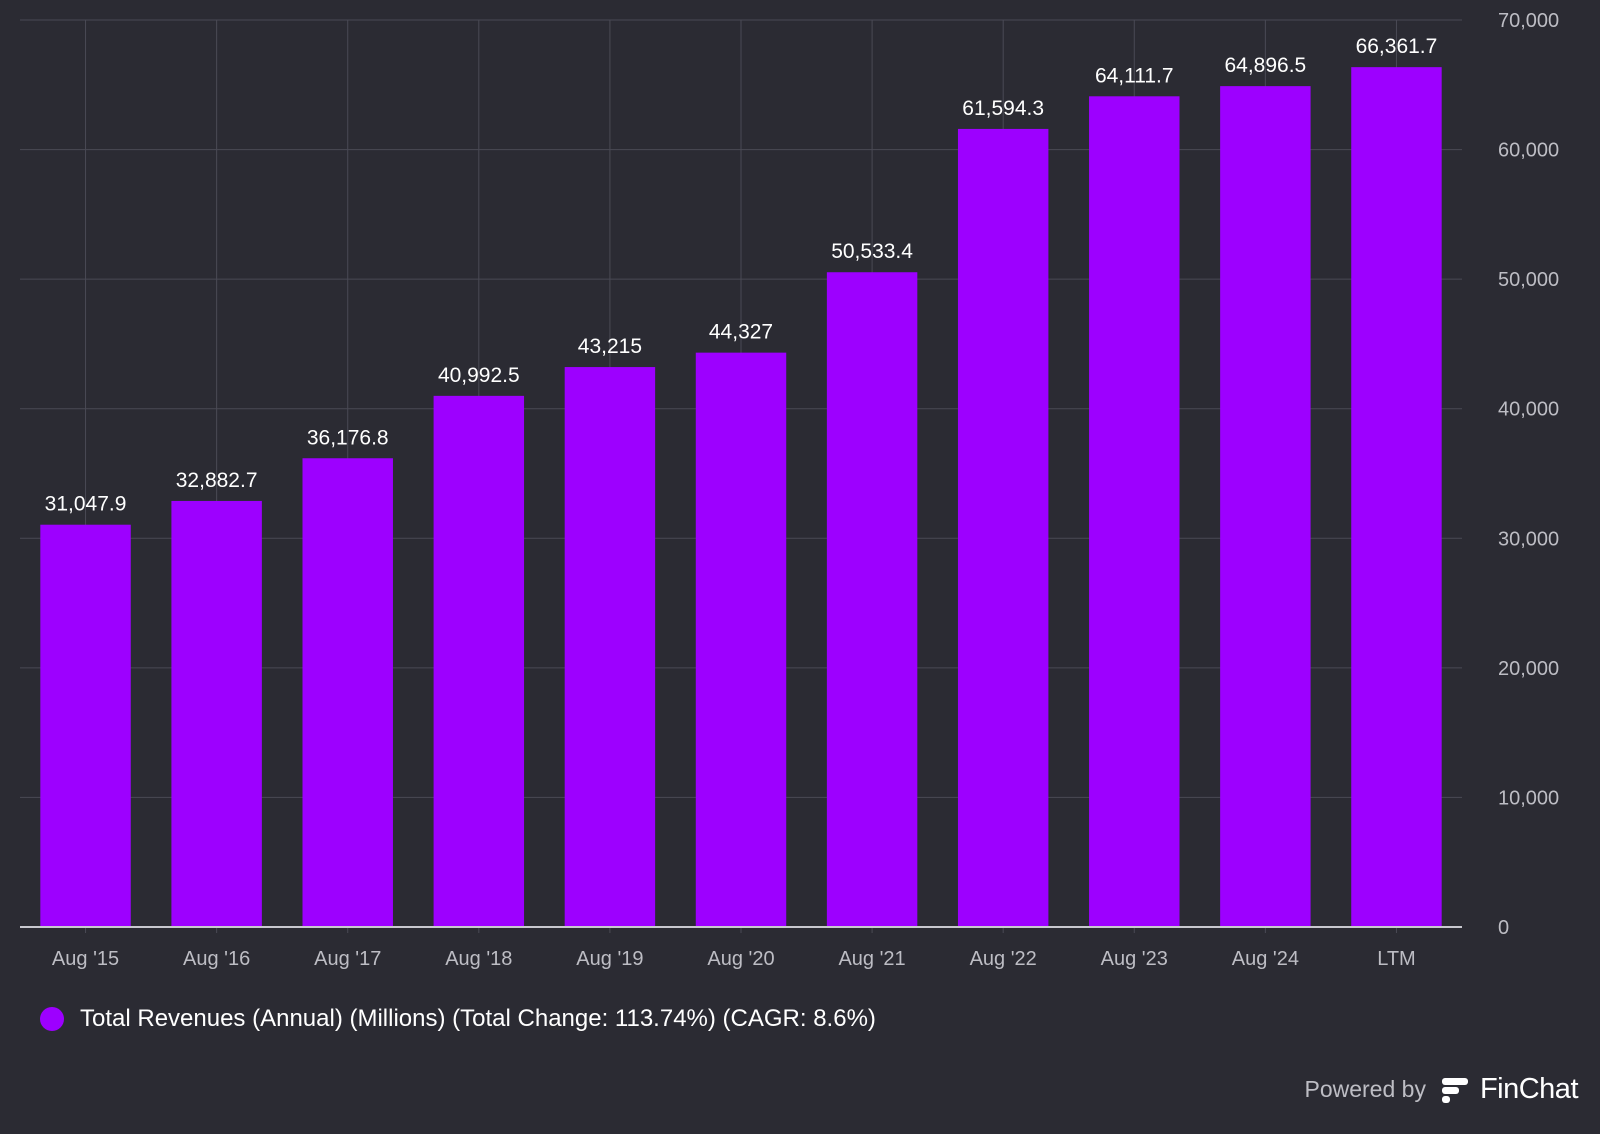  What do you see at coordinates (1528, 280) in the screenshot?
I see `y-tick-label: 50,000` at bounding box center [1528, 280].